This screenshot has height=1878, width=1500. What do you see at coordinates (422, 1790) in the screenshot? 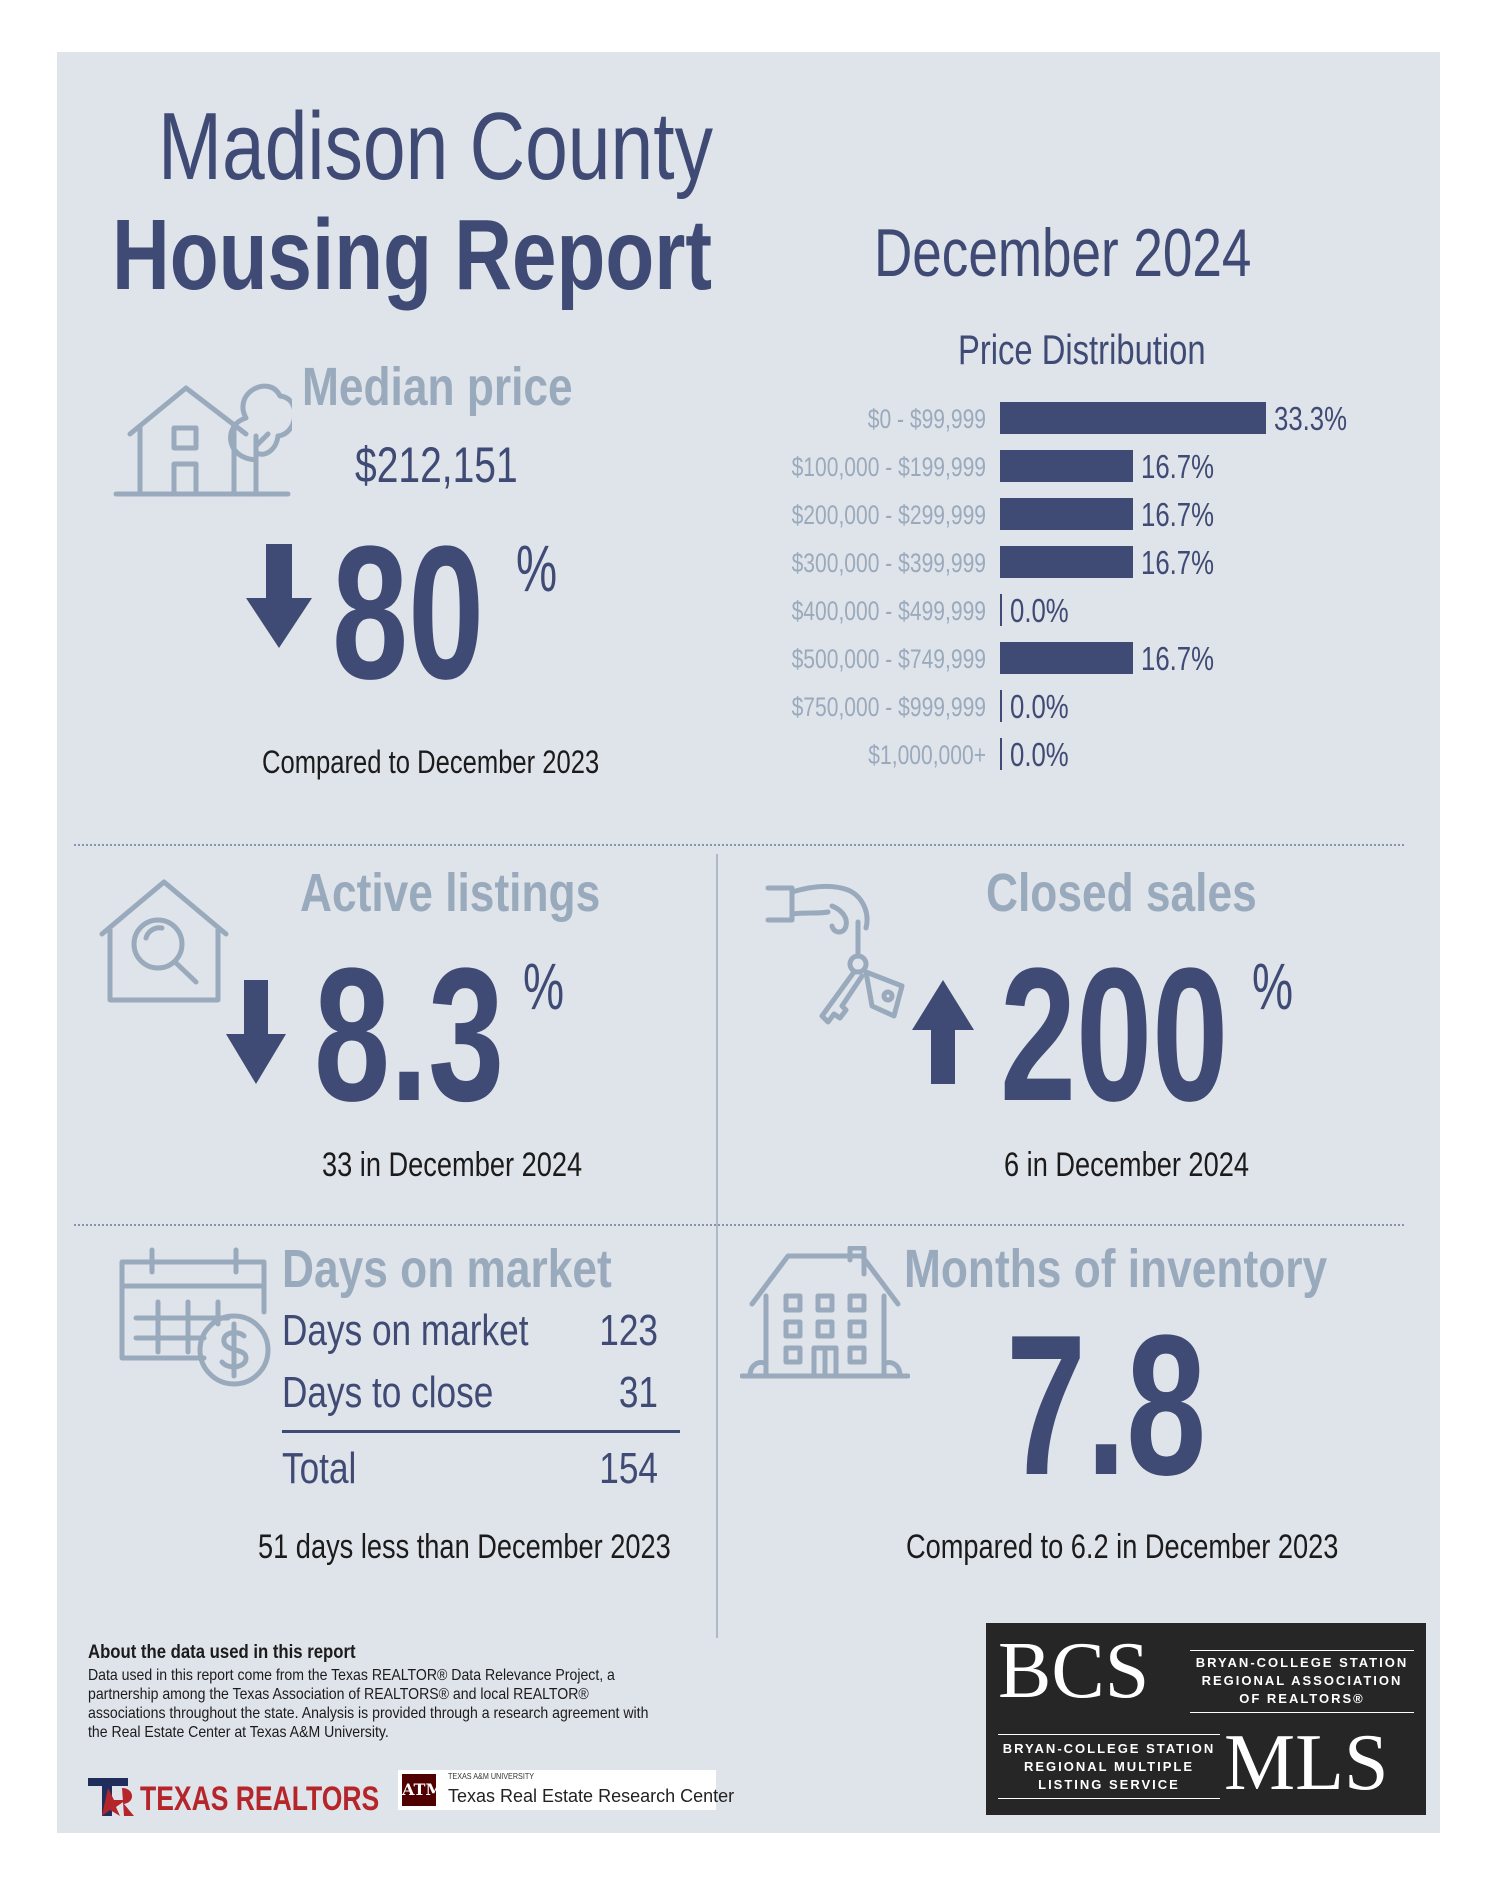
I see `tamu-mark-icon: ATM` at bounding box center [422, 1790].